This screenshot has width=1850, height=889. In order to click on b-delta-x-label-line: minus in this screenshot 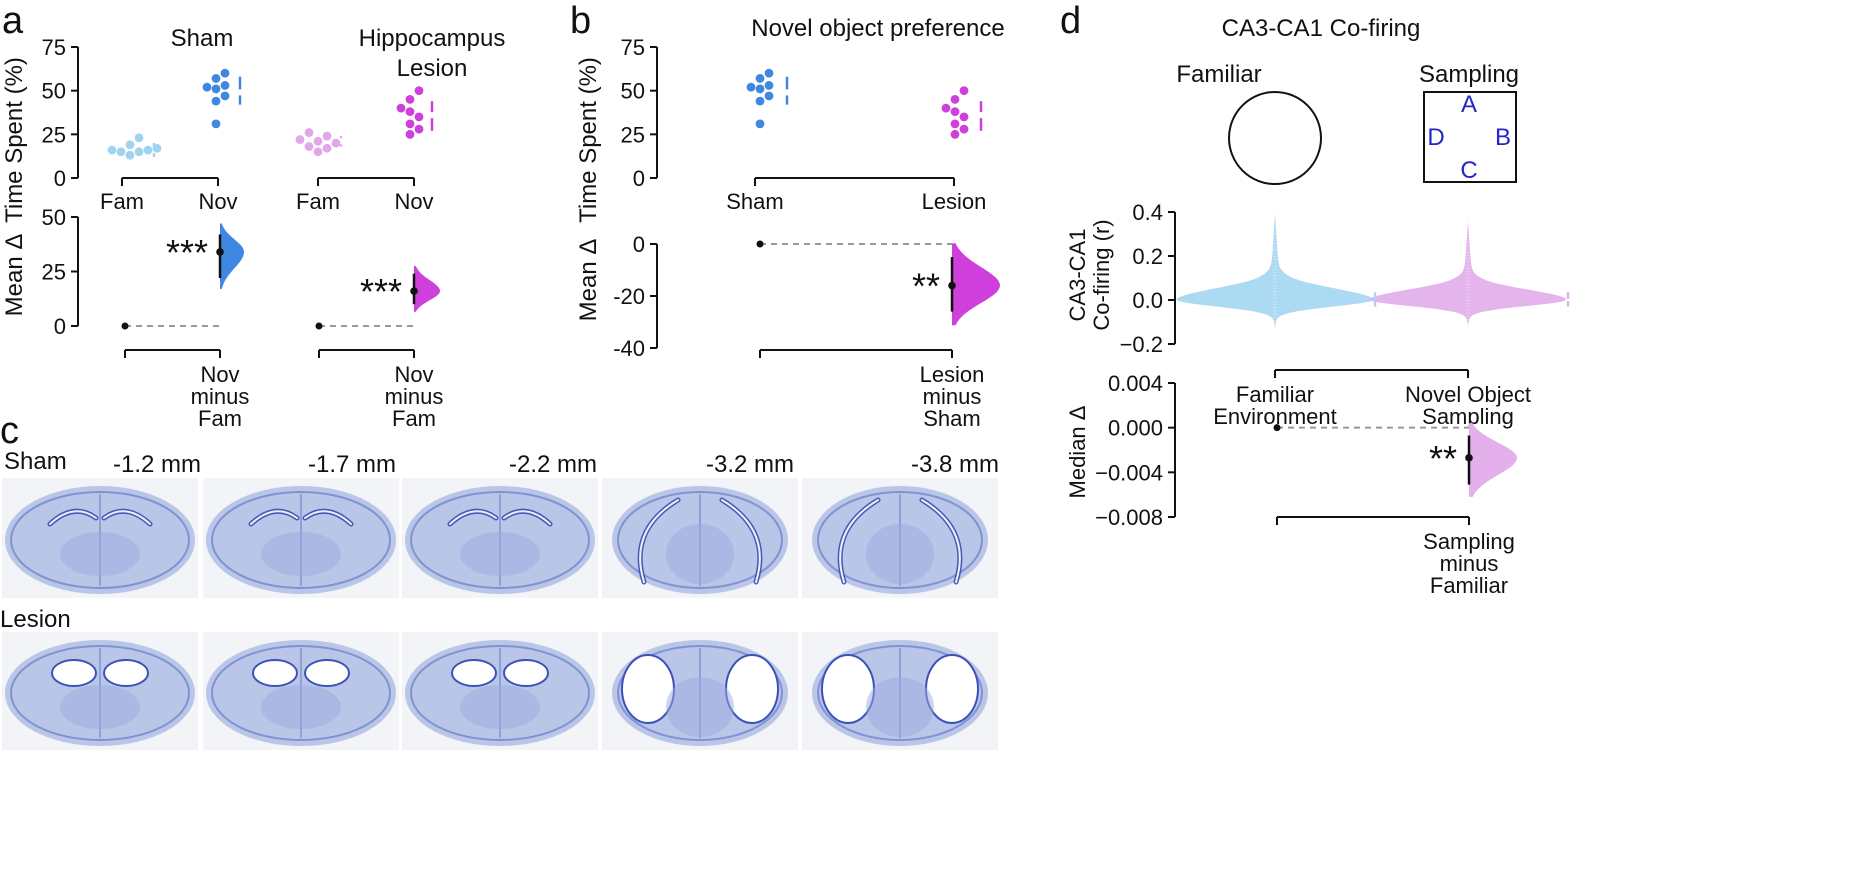, I will do `click(952, 396)`.